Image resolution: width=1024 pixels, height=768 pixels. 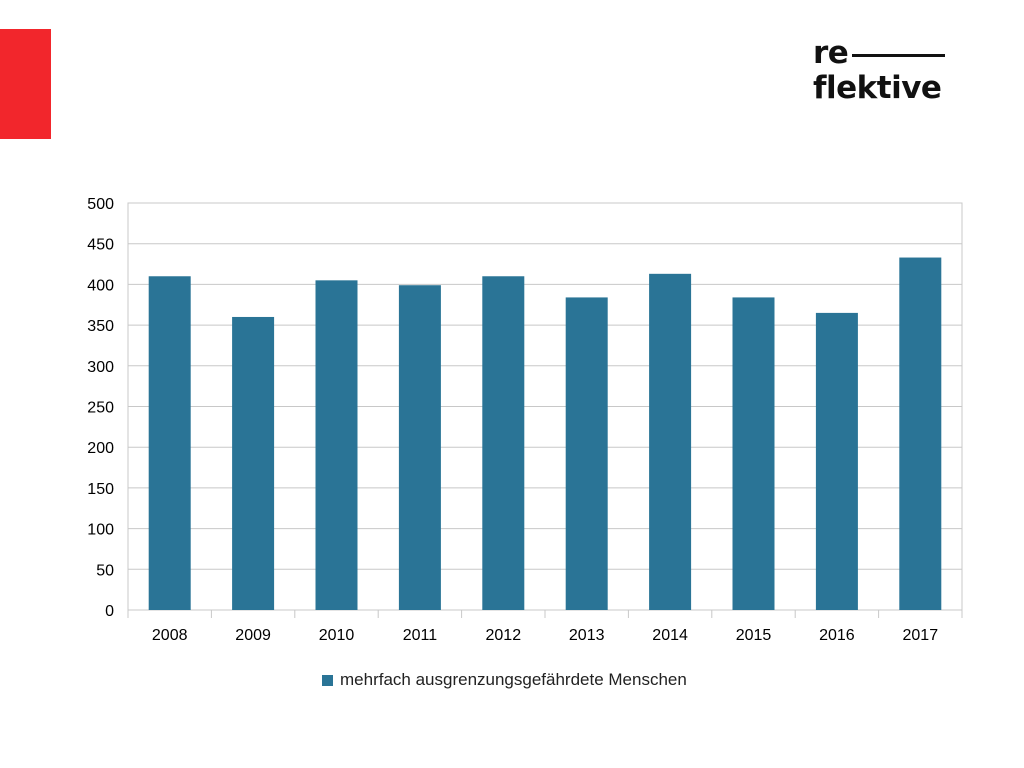 I want to click on logo-line-1: re, so click(x=883, y=53).